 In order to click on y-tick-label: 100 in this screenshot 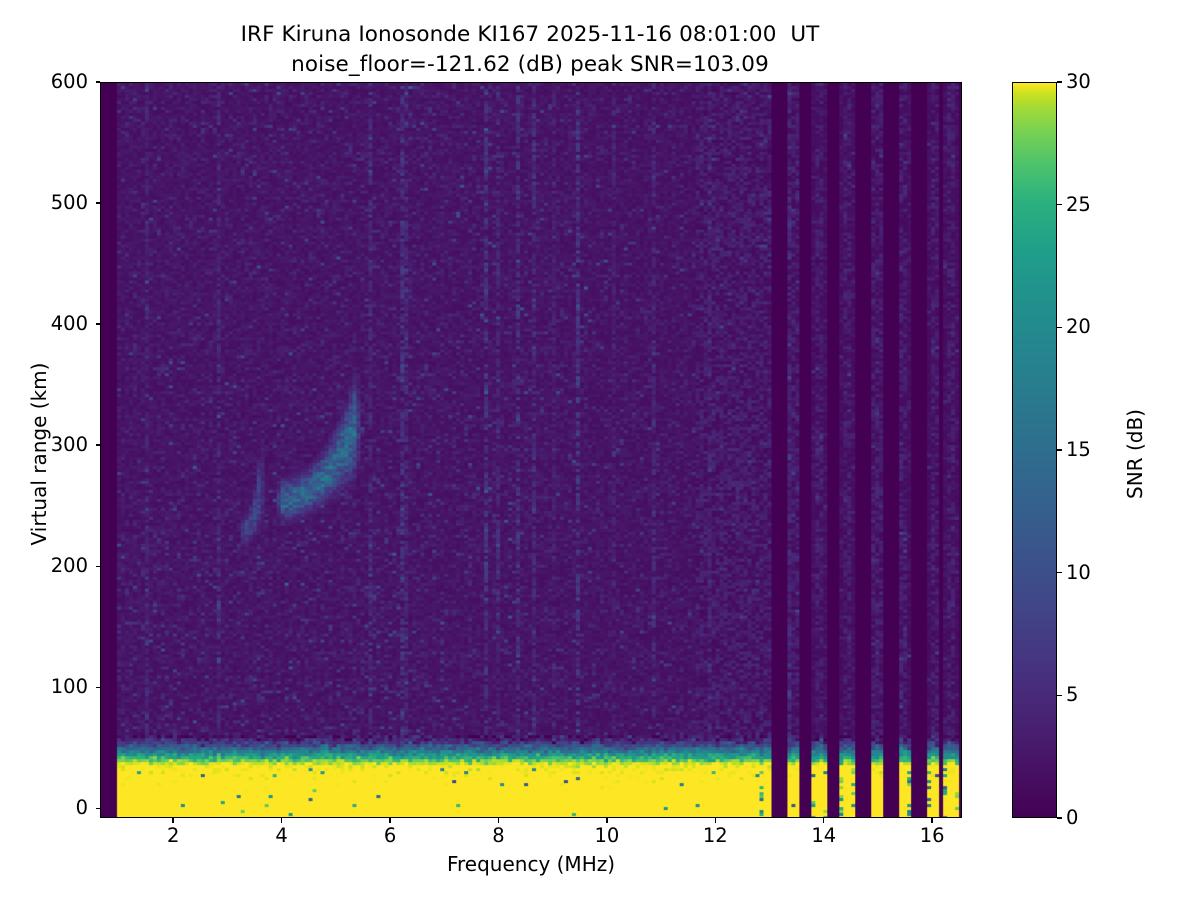, I will do `click(69, 687)`.